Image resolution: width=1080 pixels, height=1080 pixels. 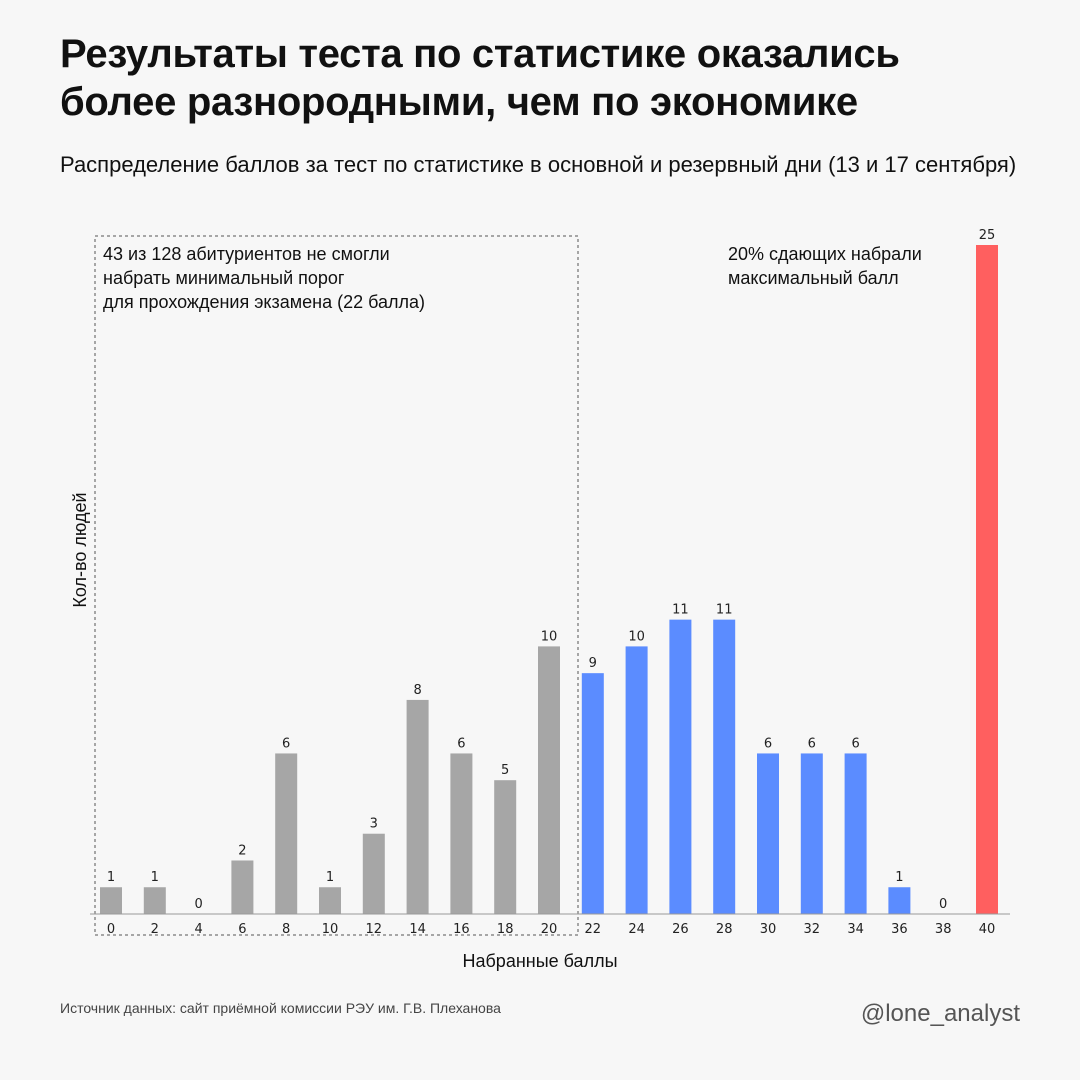 I want to click on x-tick-14: 14, so click(x=417, y=929).